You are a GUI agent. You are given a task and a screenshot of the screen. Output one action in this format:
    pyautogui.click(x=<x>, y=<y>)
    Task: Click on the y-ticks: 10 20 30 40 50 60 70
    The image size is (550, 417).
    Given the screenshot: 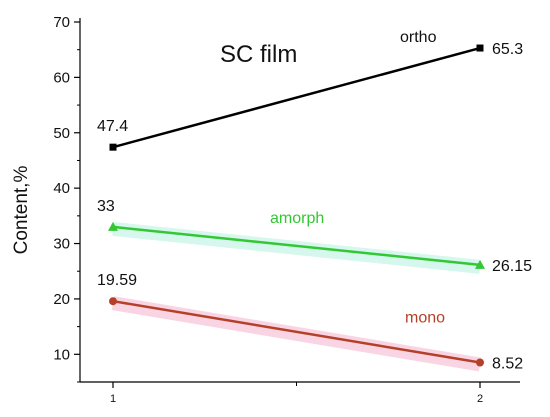 What is the action you would take?
    pyautogui.click(x=66, y=198)
    